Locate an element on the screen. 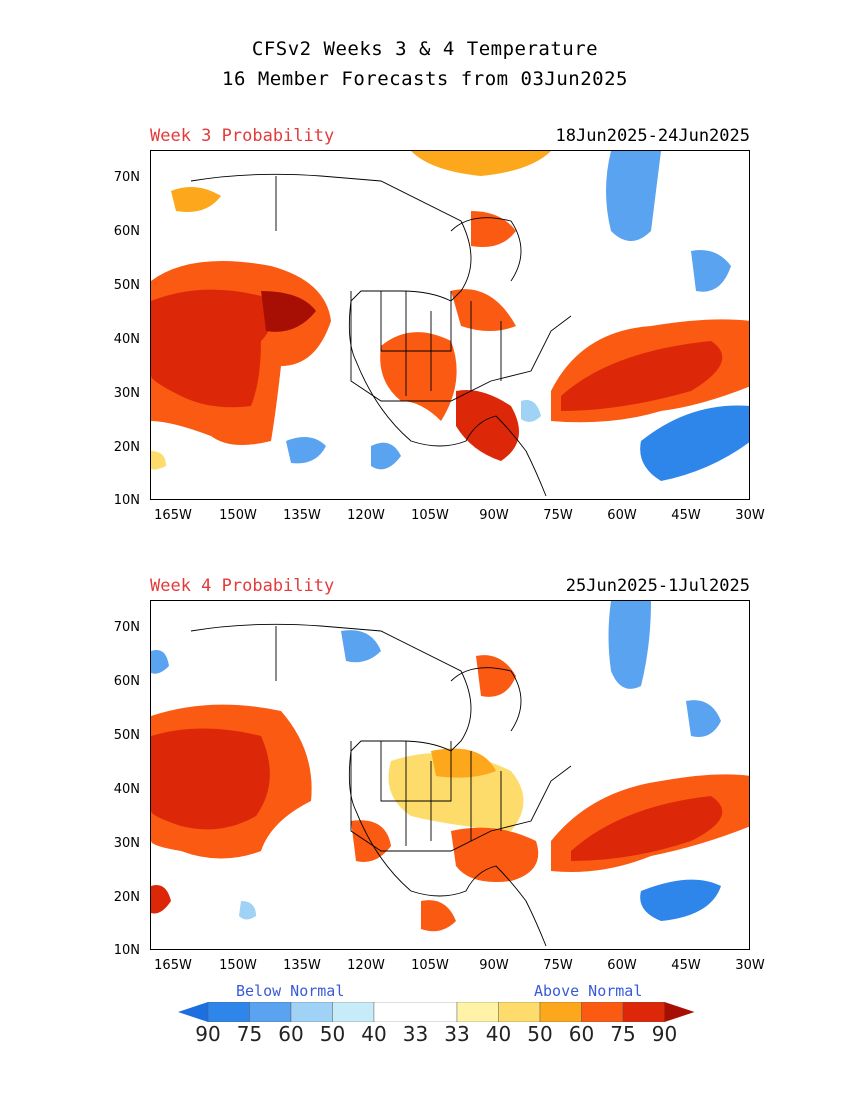  colorbar-arrow-left is located at coordinates (193, 1012).